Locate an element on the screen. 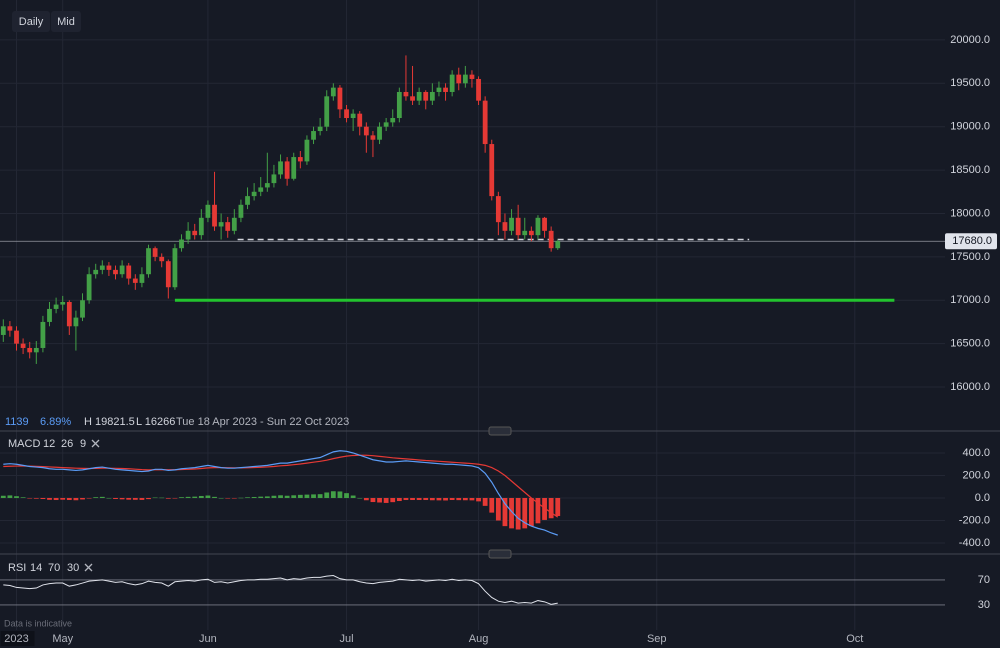 The width and height of the screenshot is (1000, 648). price-type-button is located at coordinates (66, 21).